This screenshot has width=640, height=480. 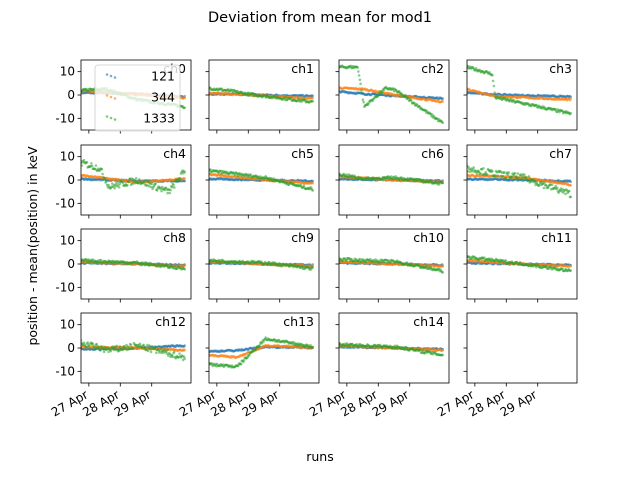 I want to click on panel-ch5: ch5, so click(x=262, y=181).